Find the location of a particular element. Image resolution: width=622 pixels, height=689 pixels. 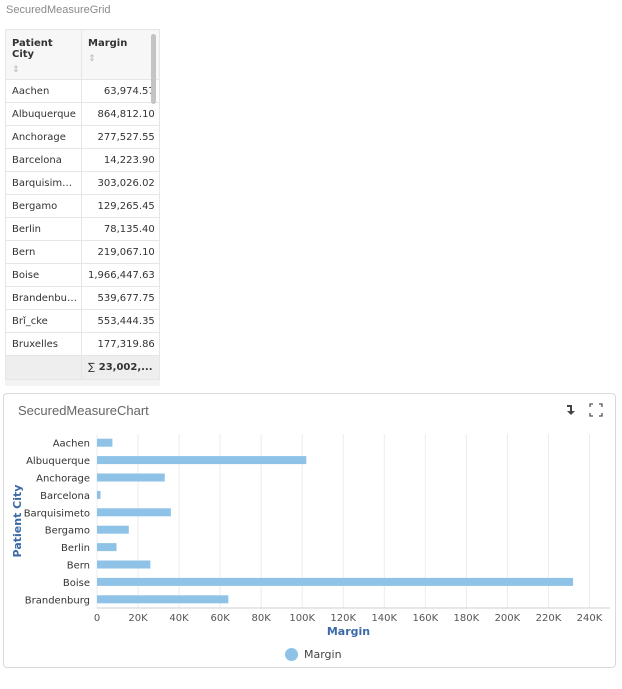

download-icon is located at coordinates (571, 411).